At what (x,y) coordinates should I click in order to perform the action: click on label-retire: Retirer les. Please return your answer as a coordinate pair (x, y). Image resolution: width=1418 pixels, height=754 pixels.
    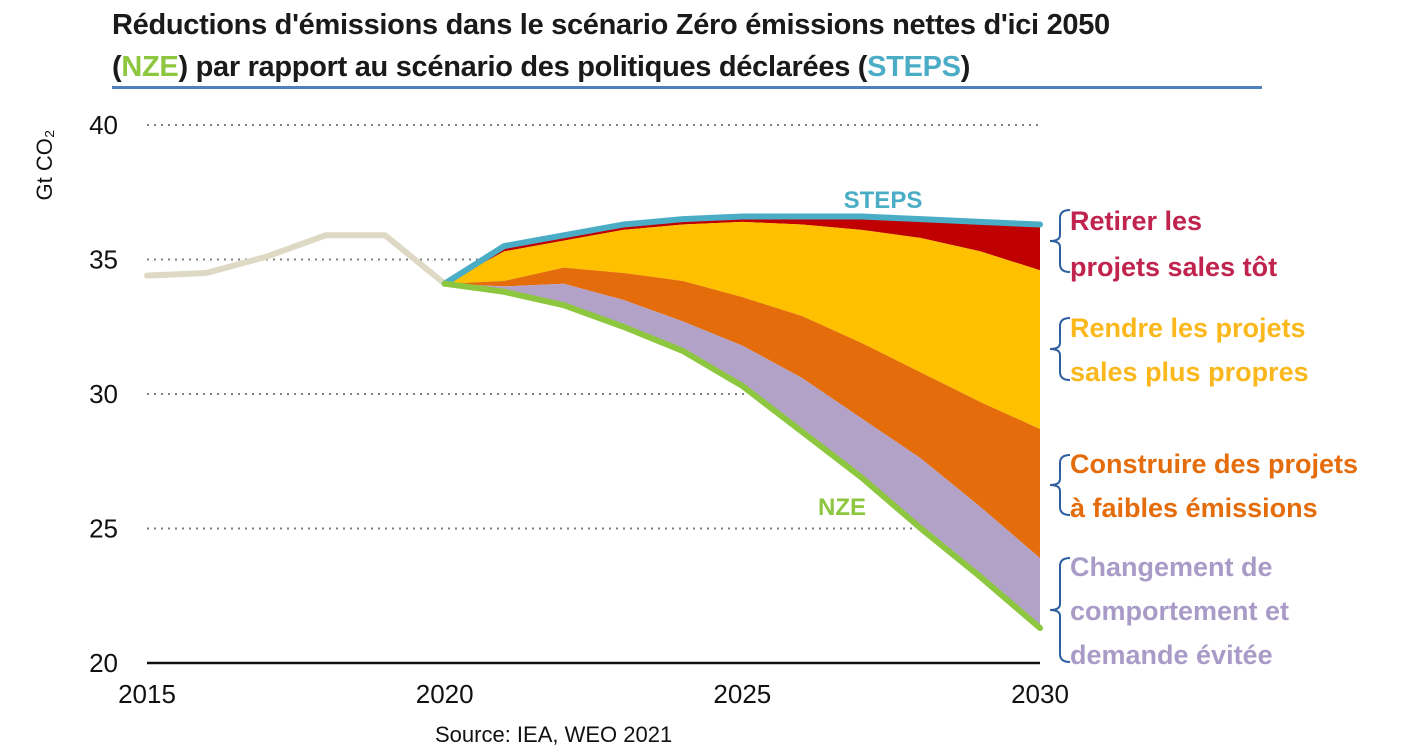
    Looking at the image, I should click on (1136, 221).